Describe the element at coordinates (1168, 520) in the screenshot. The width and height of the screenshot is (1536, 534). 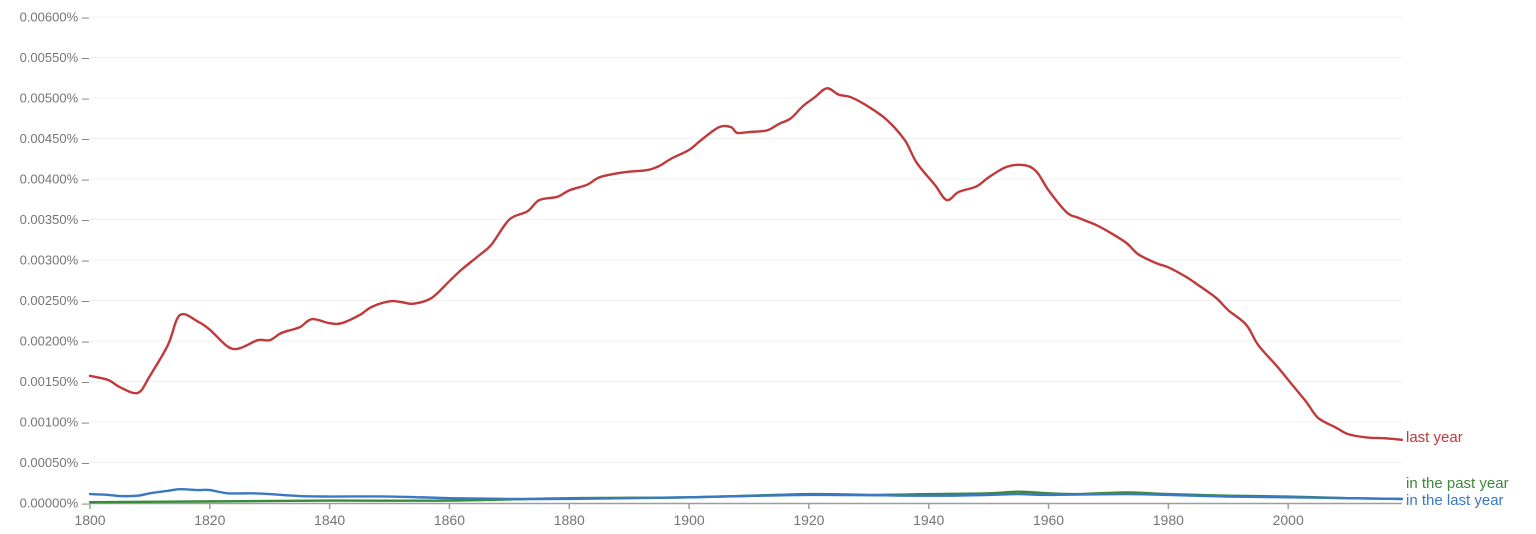
I see `x-tick-label: 1980` at that location.